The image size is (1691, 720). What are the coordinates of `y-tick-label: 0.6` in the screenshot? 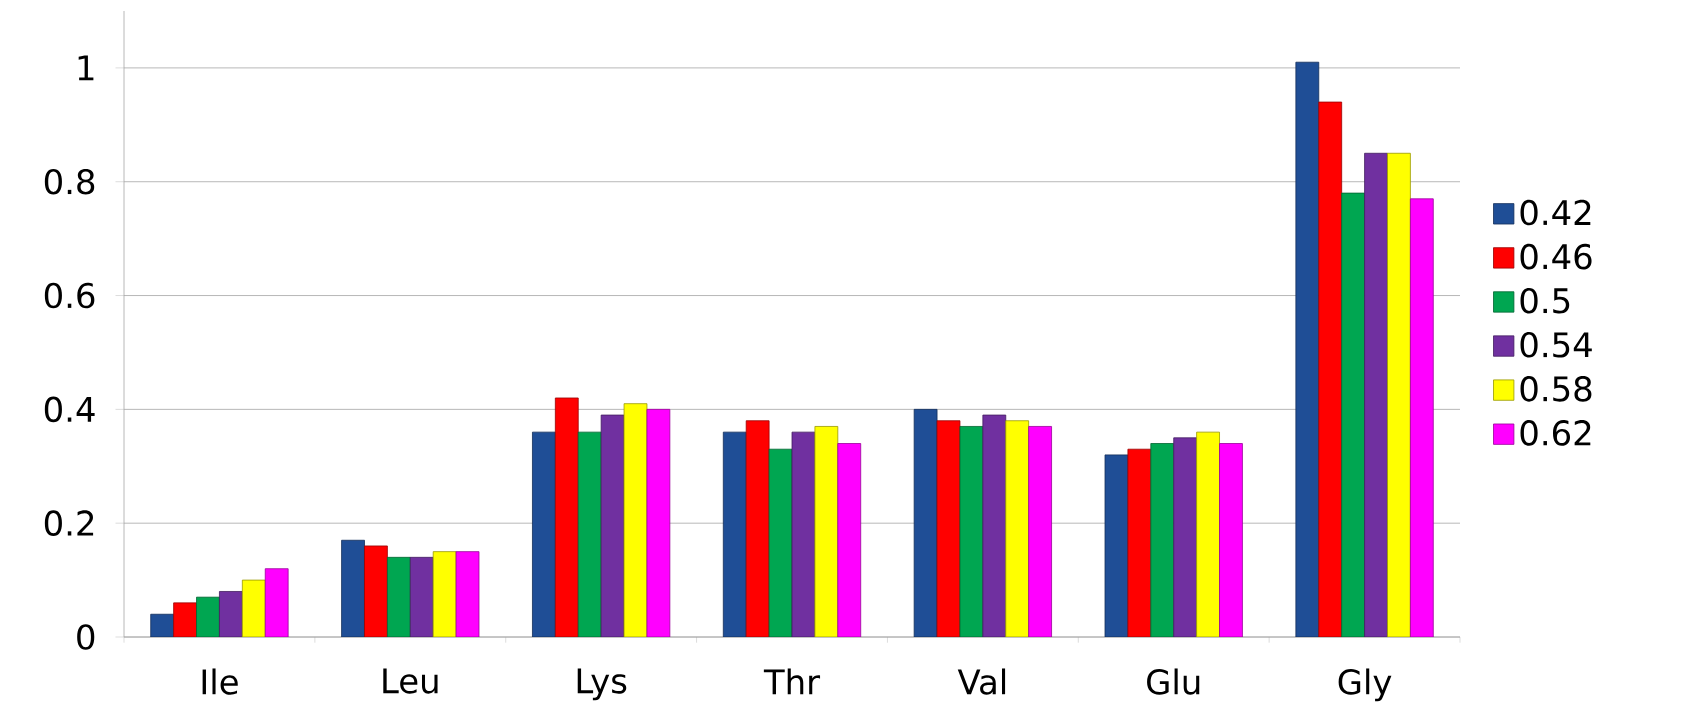 It's located at (69, 295).